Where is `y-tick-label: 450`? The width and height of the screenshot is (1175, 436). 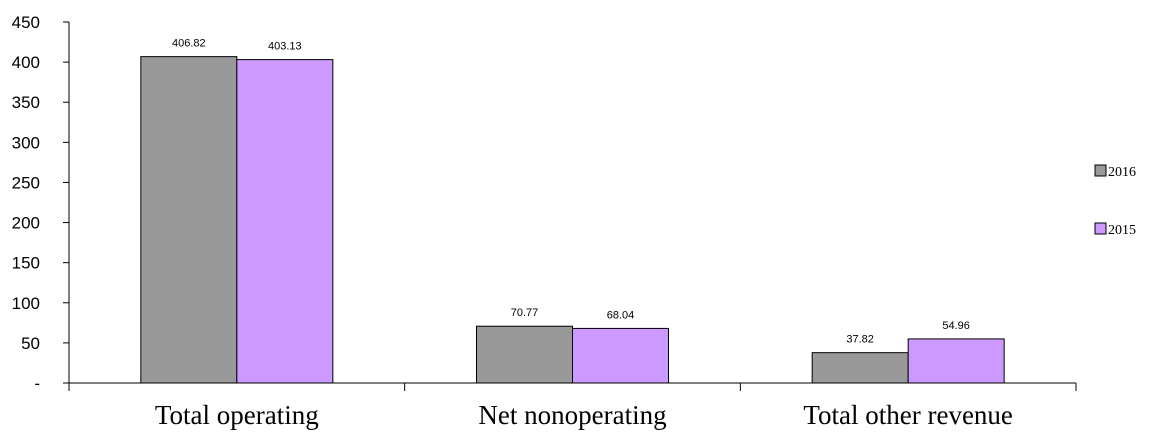
y-tick-label: 450 is located at coordinates (26, 22).